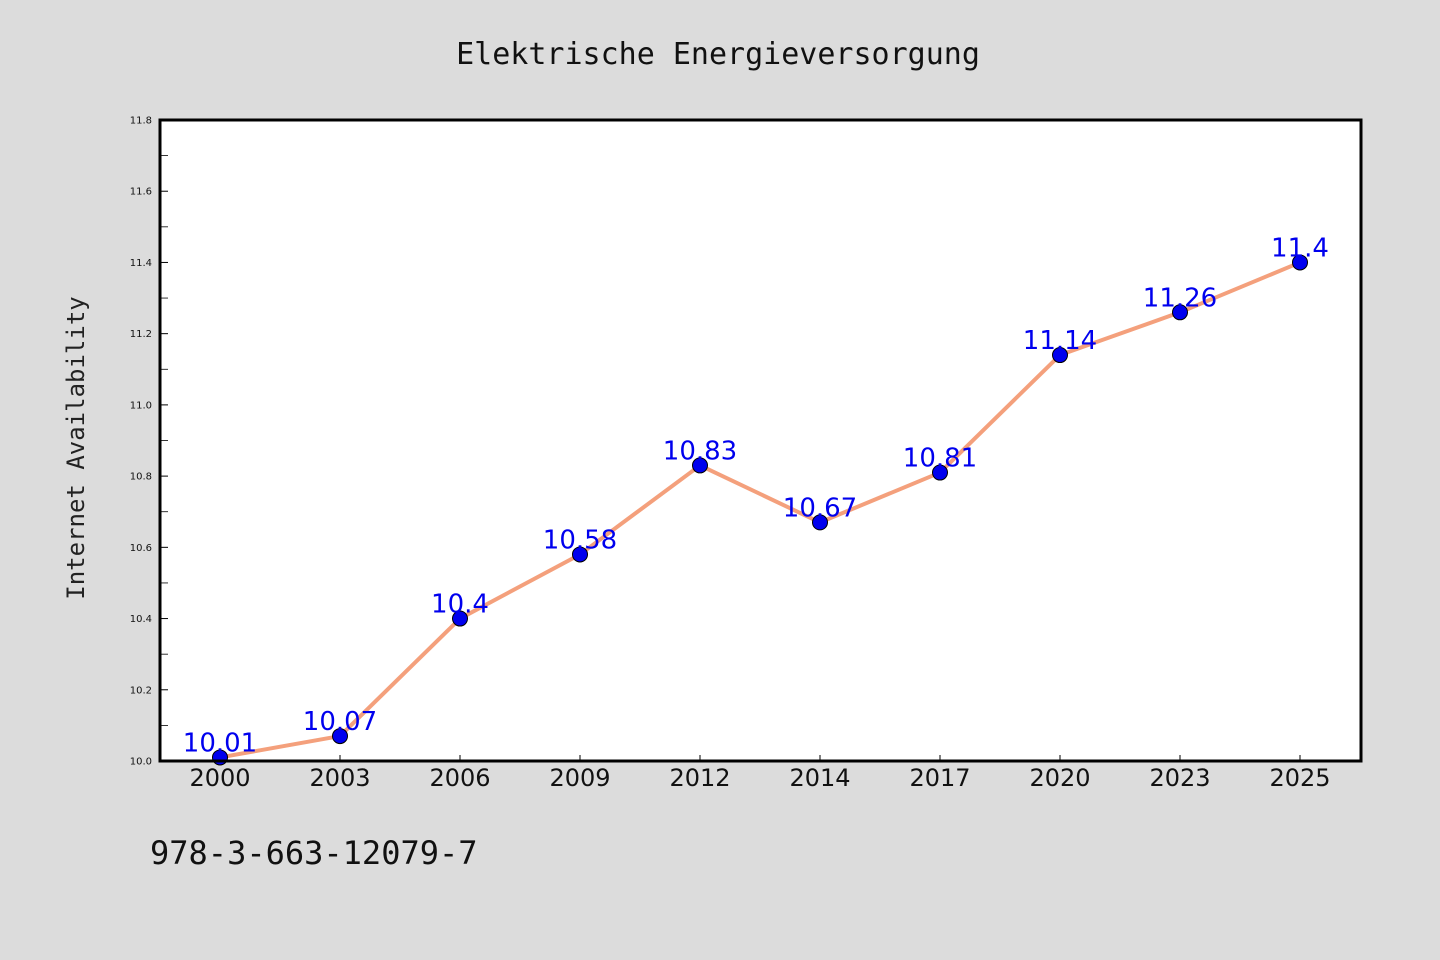 The width and height of the screenshot is (1440, 960). I want to click on x-tick-label: 2000, so click(219, 778).